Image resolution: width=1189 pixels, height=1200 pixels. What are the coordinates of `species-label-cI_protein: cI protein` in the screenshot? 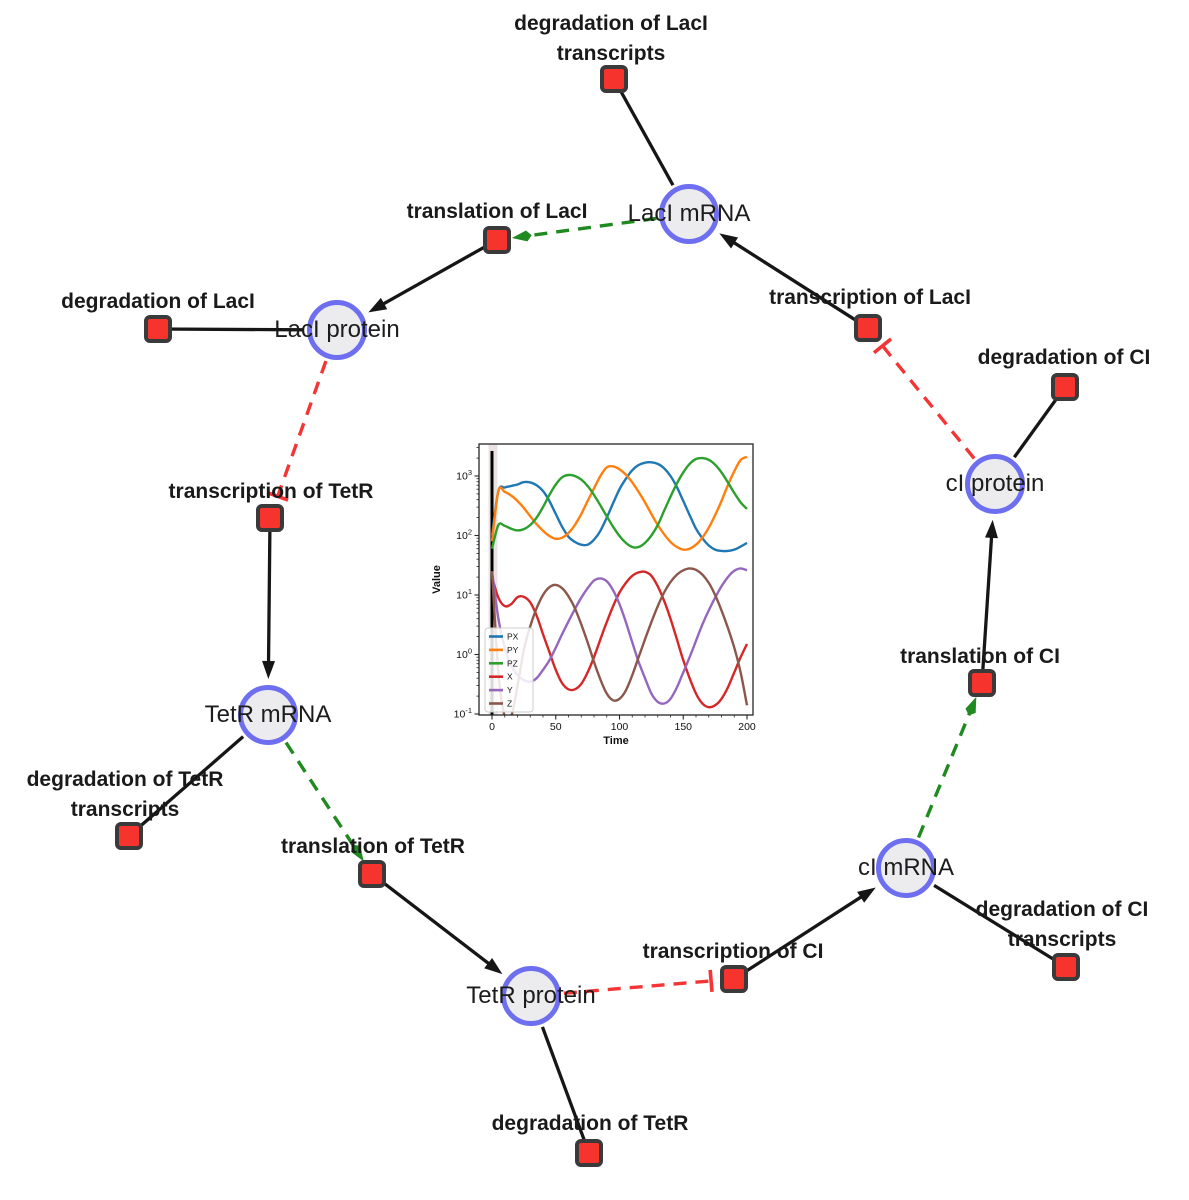 It's located at (995, 483).